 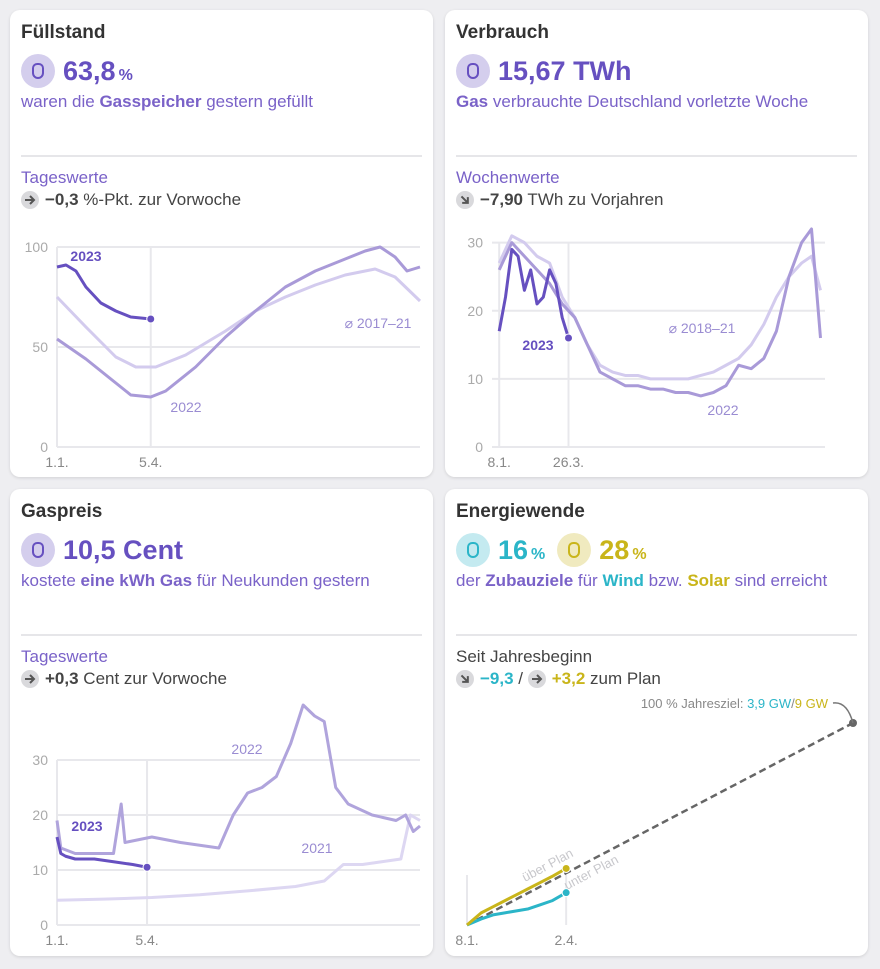 I want to click on series-label: ⌀ 2018–21, so click(x=702, y=328).